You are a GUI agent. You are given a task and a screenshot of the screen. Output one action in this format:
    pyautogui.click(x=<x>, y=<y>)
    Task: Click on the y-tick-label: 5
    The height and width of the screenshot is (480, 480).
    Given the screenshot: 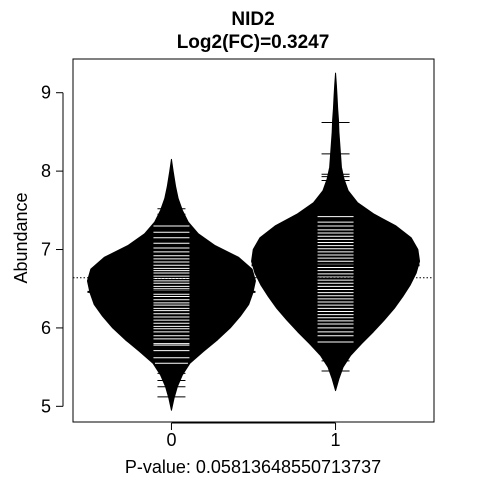 What is the action you would take?
    pyautogui.click(x=46, y=406)
    